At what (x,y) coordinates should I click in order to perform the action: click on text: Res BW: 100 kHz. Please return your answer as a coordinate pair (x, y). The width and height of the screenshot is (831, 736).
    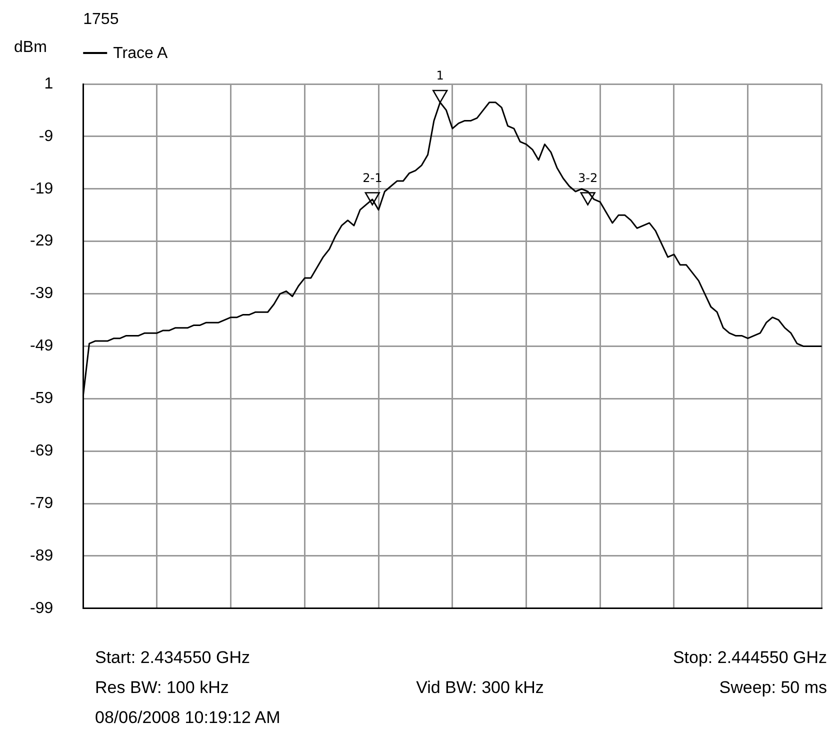
    Looking at the image, I should click on (162, 688).